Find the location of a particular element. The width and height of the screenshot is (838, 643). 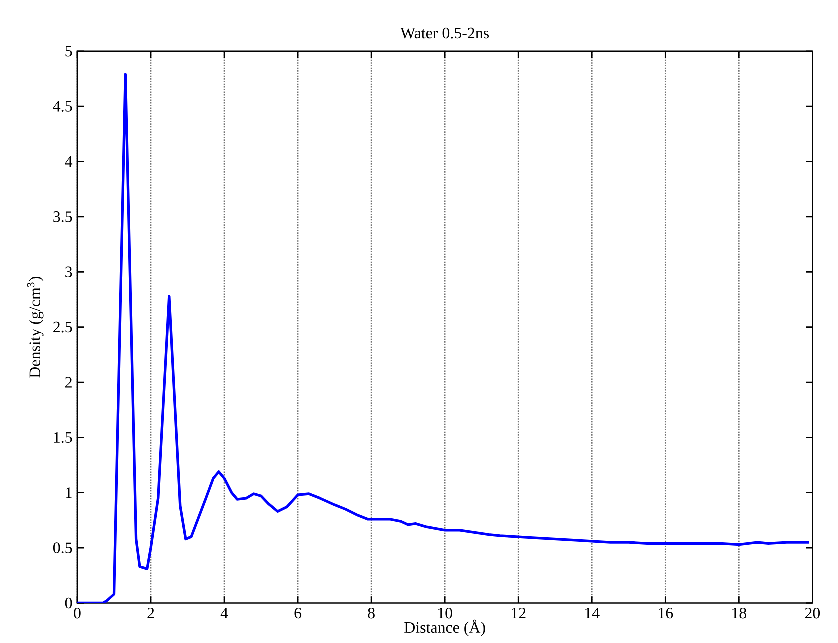

y-tick-label: 1.5 is located at coordinates (63, 438).